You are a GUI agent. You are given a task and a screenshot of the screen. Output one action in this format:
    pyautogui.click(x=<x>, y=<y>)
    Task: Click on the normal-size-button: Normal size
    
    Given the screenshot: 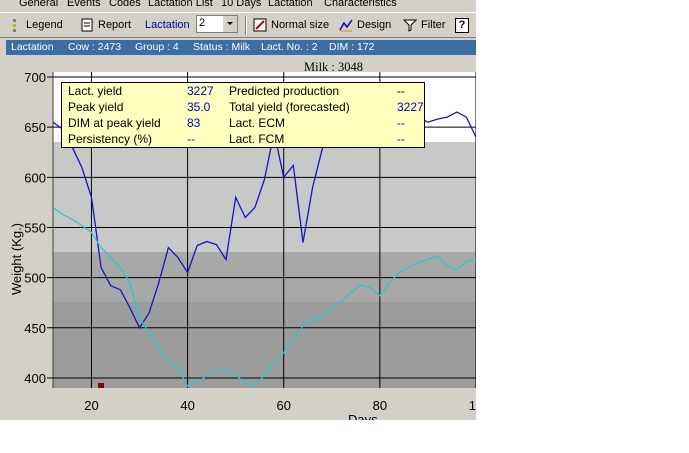 What is the action you would take?
    pyautogui.click(x=291, y=25)
    